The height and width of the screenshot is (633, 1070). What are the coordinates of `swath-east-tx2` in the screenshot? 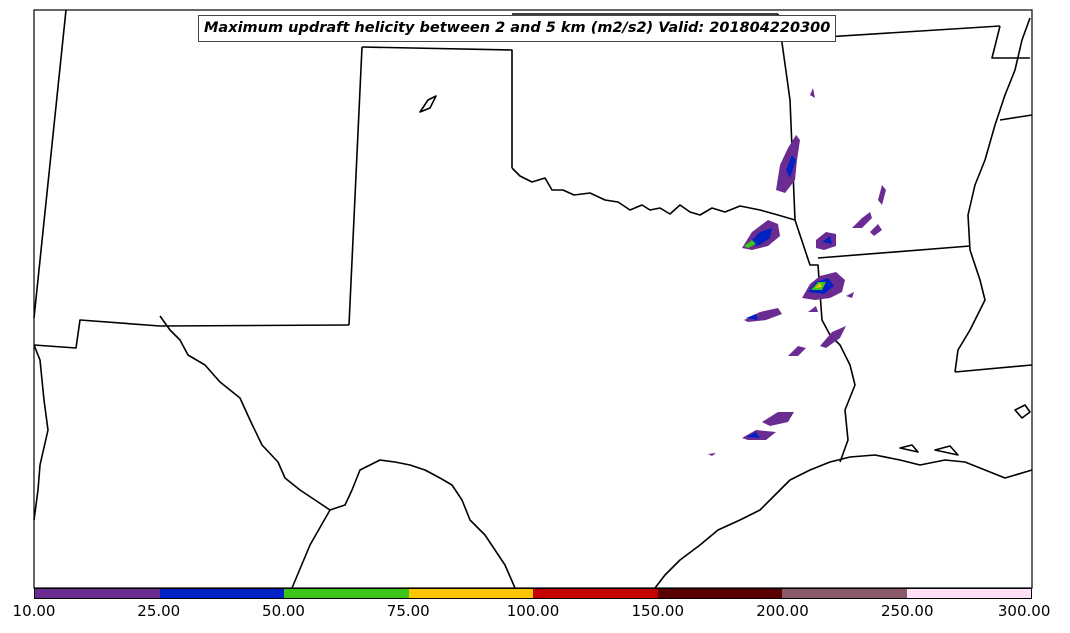 It's located at (797, 351).